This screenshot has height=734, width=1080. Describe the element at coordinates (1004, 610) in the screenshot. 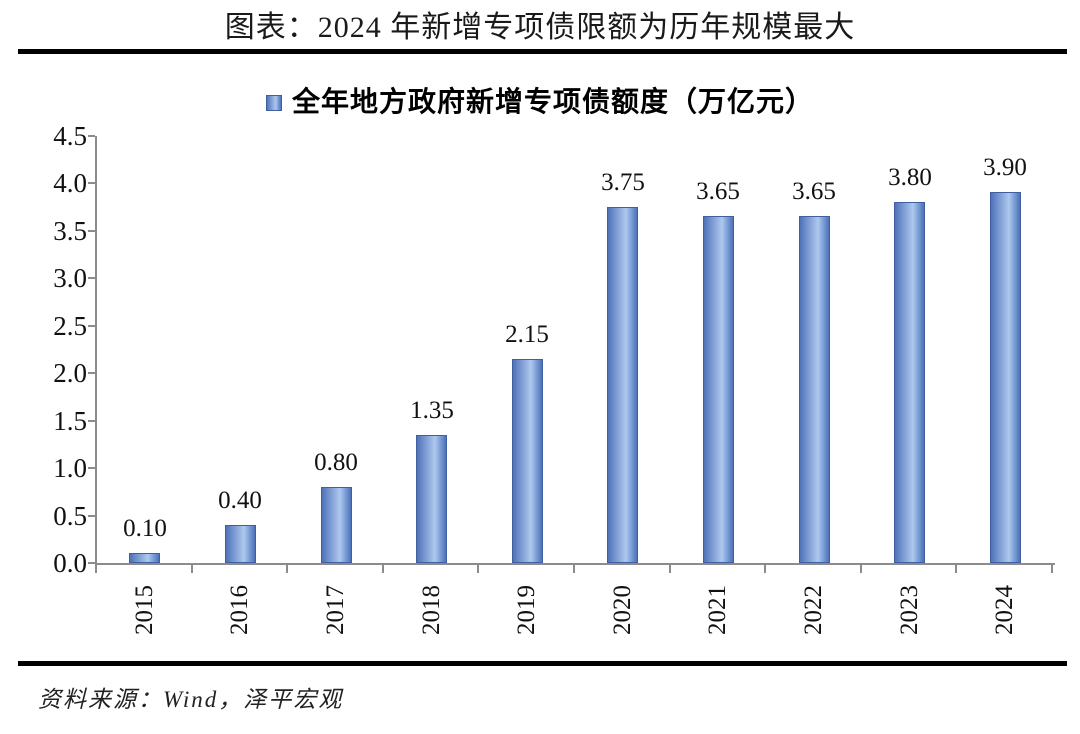

I see `x-axis-category-label: 2024` at that location.